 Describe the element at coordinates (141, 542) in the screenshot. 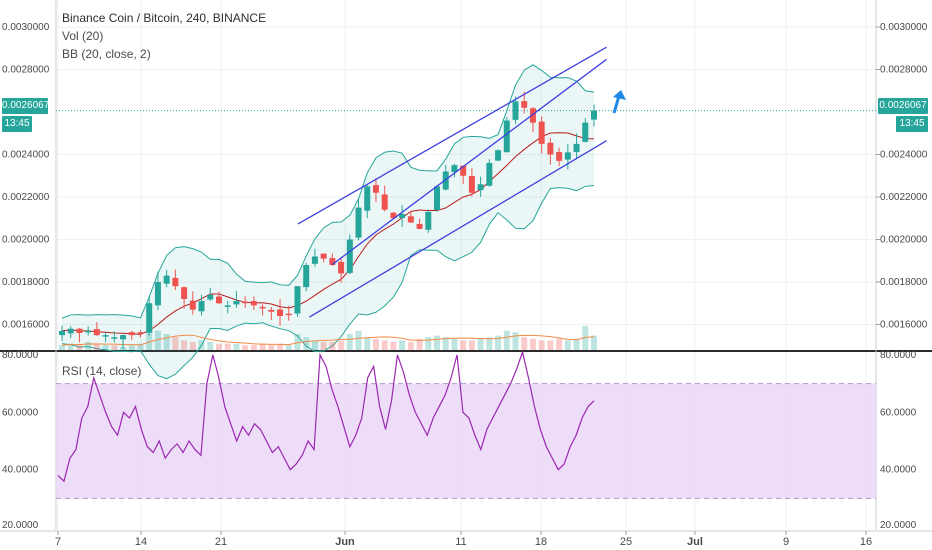

I see `time-tick-label: 14` at that location.